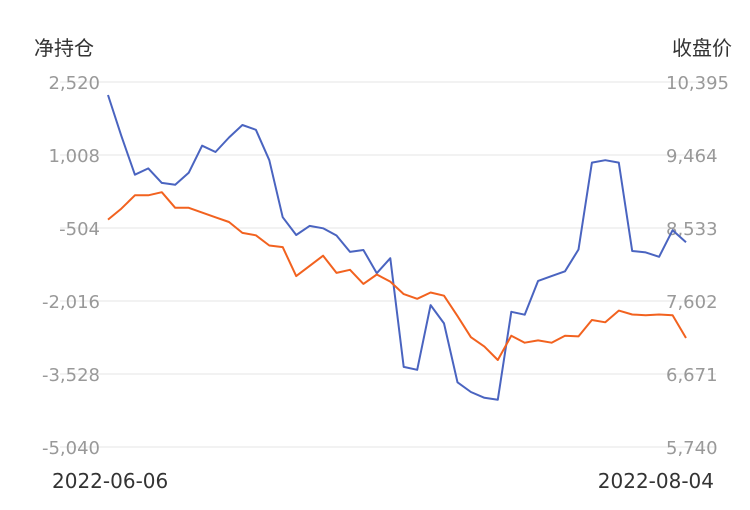 Image resolution: width=750 pixels, height=510 pixels. Describe the element at coordinates (697, 83) in the screenshot. I see `right-tick-label: 10,395` at that location.